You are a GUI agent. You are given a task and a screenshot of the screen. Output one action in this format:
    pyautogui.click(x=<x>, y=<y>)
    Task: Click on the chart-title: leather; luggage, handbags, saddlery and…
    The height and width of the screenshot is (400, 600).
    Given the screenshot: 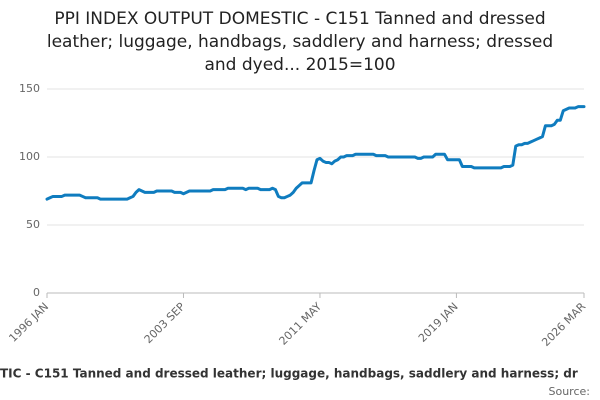 What is the action you would take?
    pyautogui.click(x=300, y=42)
    